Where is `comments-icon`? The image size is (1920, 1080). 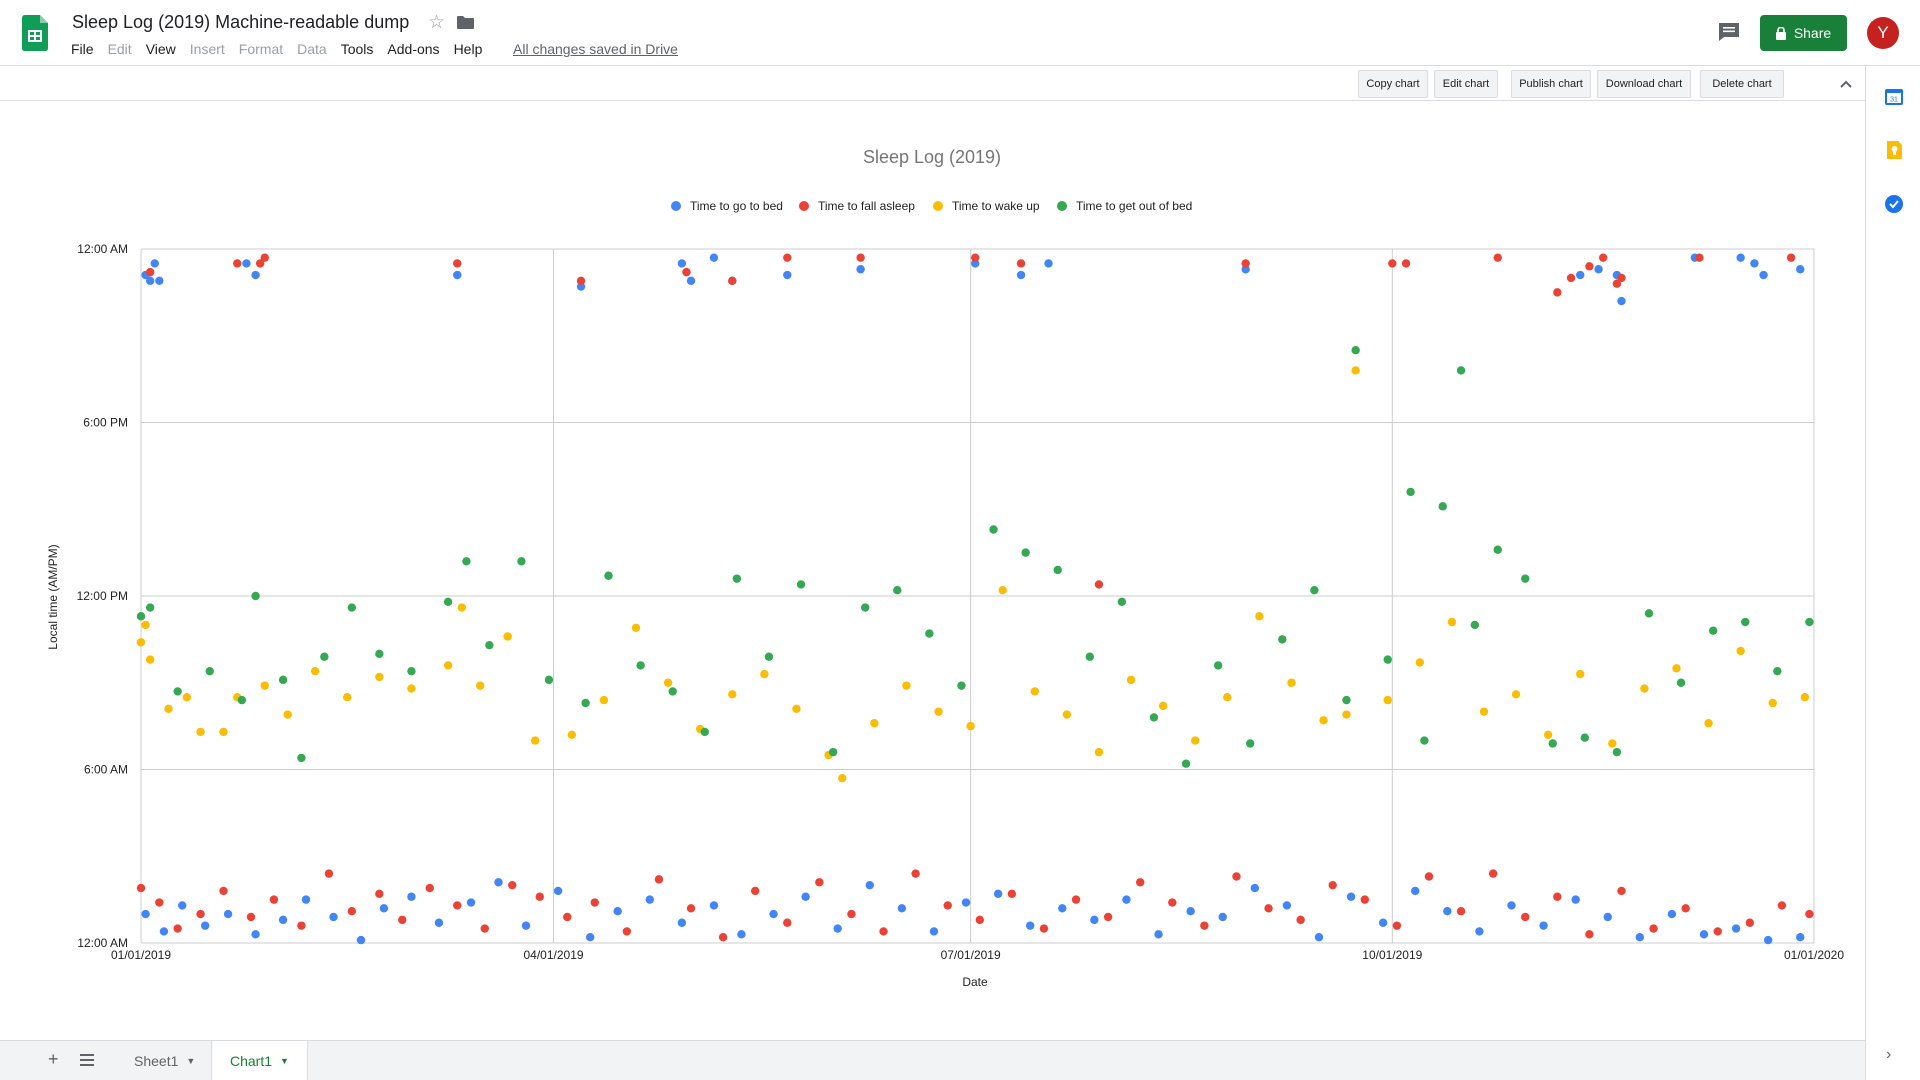 comments-icon is located at coordinates (1729, 32).